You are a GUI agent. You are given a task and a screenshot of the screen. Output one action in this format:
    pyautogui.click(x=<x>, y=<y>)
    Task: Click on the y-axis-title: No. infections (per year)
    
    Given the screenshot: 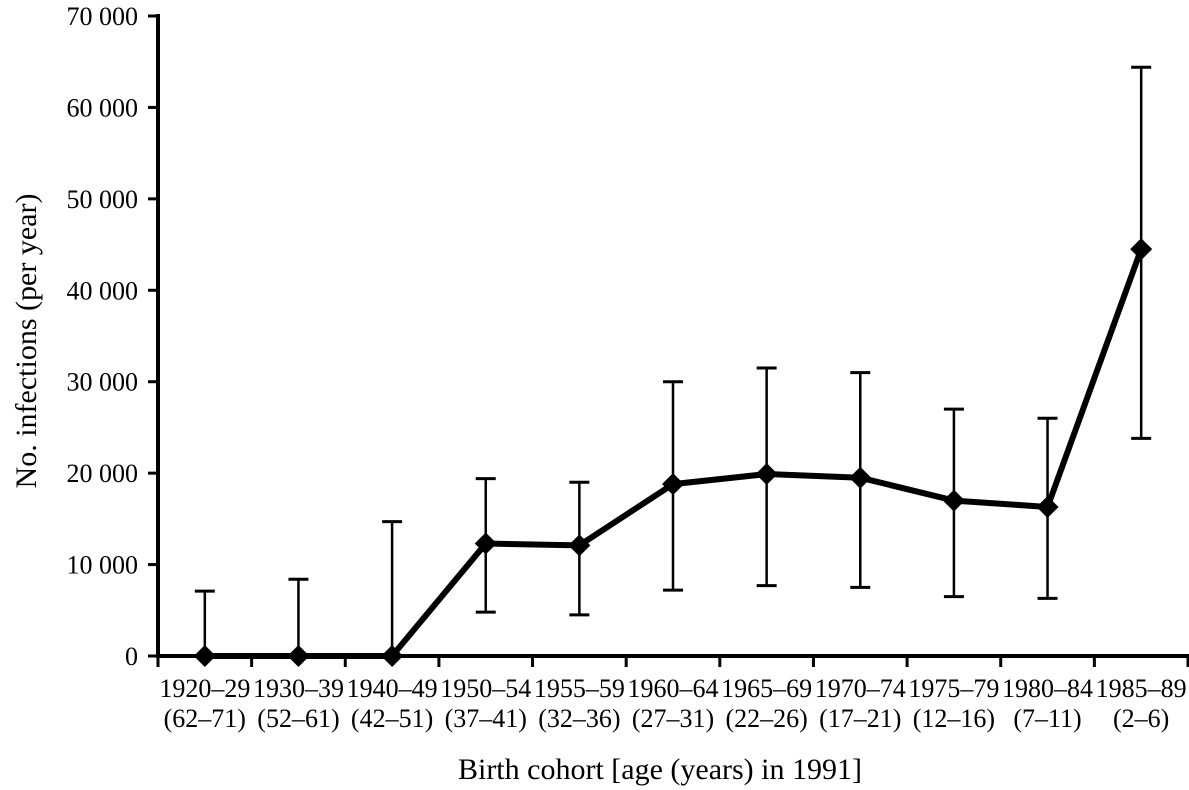 What is the action you would take?
    pyautogui.click(x=26, y=341)
    